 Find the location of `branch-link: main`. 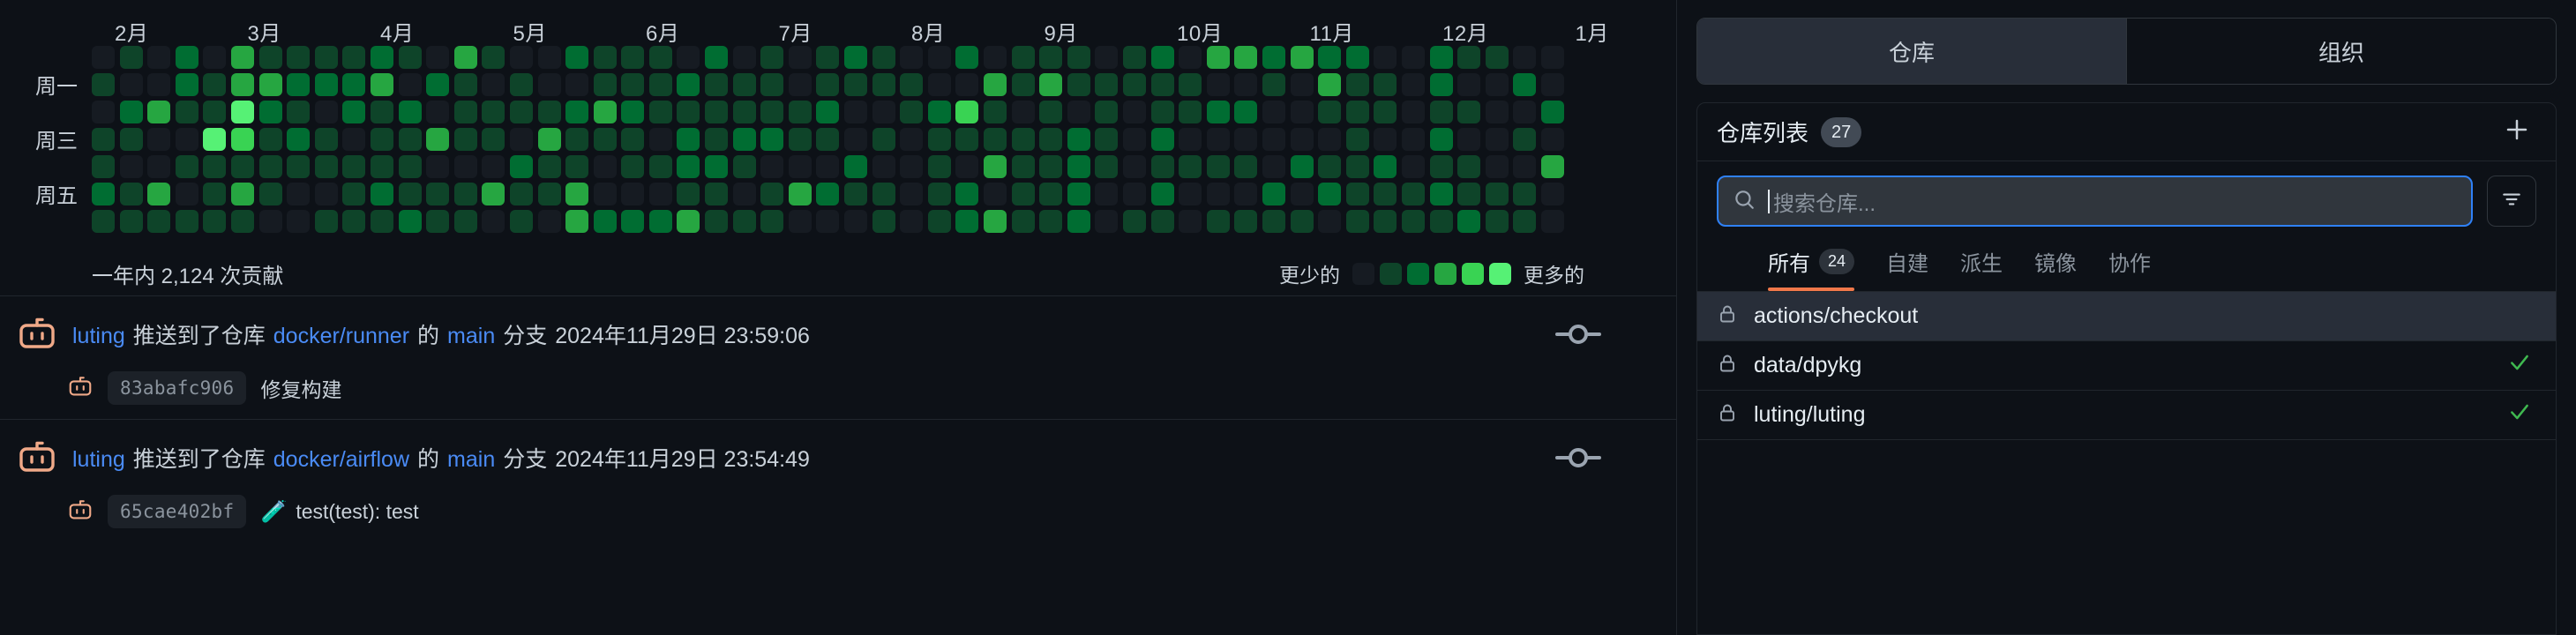

branch-link: main is located at coordinates (472, 459).